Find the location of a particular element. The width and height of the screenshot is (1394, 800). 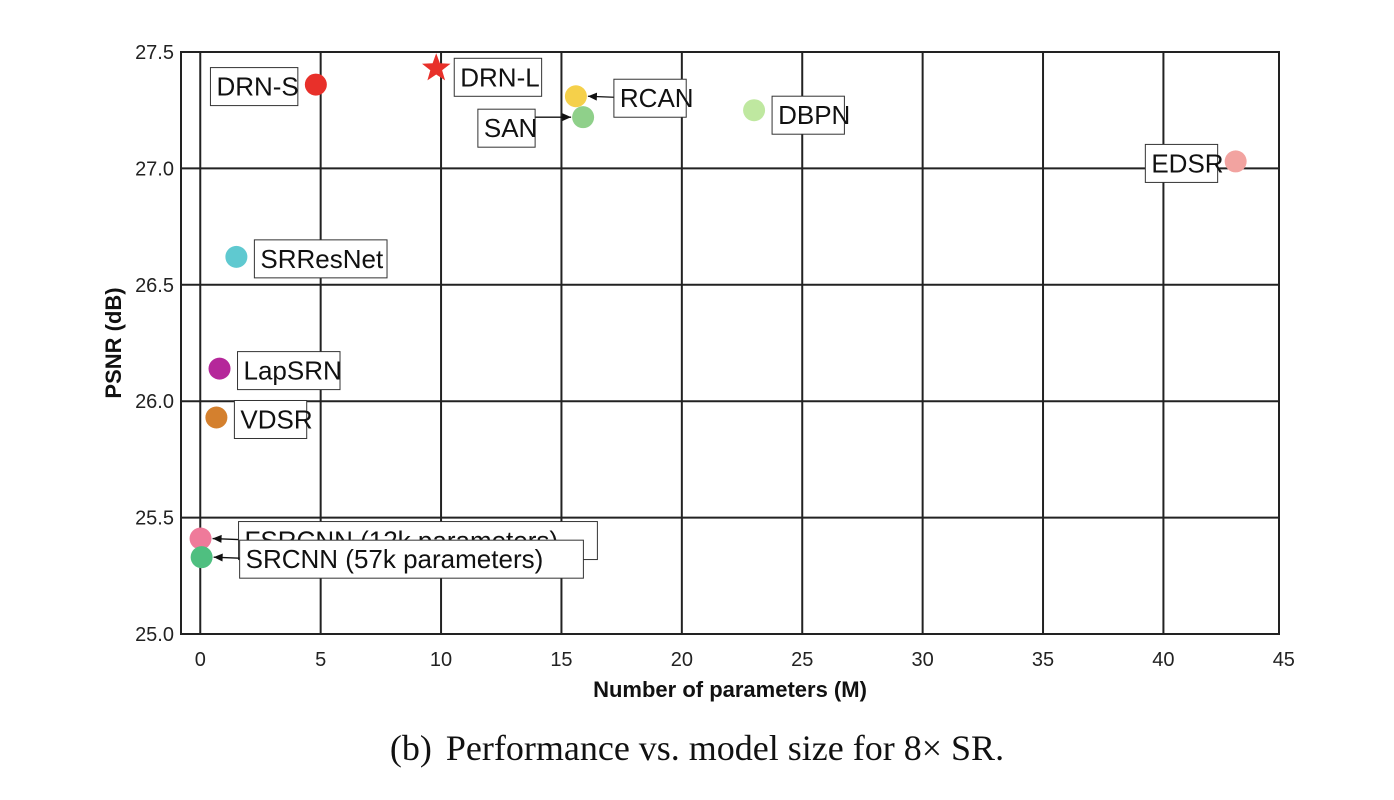

star-marker is located at coordinates (436, 67).